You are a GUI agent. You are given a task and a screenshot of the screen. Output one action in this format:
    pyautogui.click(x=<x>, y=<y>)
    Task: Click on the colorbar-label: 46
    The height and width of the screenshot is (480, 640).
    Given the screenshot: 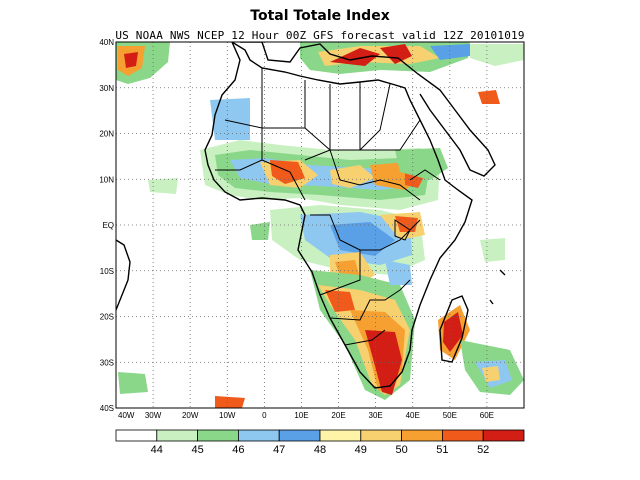 What is the action you would take?
    pyautogui.click(x=238, y=450)
    